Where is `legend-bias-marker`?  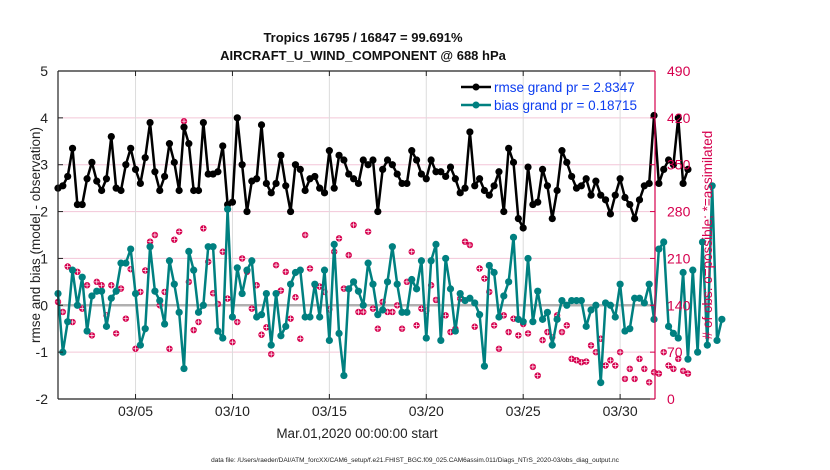
legend-bias-marker is located at coordinates (476, 105).